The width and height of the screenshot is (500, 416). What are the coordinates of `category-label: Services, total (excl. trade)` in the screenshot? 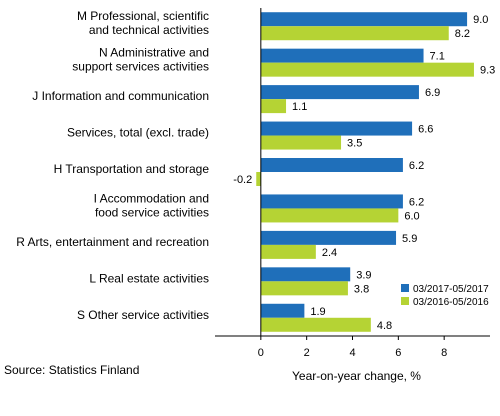 It's located at (138, 133).